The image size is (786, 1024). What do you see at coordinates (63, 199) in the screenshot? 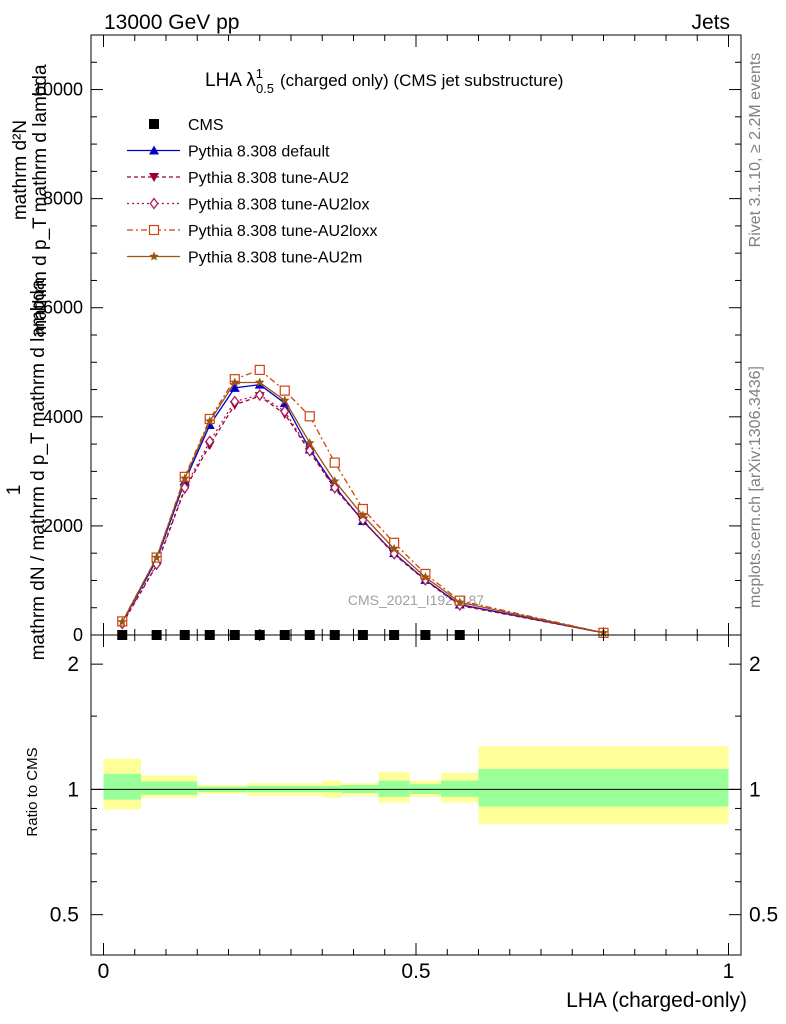
I see `main-ytick-label: 8000` at bounding box center [63, 199].